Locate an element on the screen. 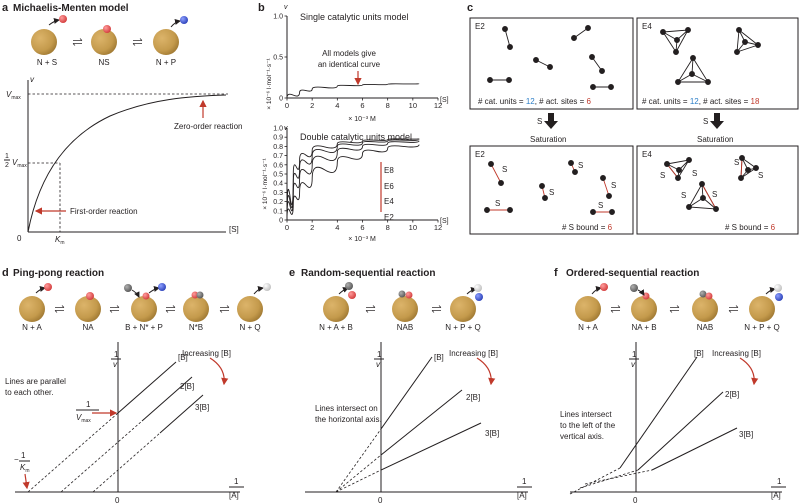 This screenshot has width=800, height=504. enzyme-n-a is located at coordinates (35, 302).